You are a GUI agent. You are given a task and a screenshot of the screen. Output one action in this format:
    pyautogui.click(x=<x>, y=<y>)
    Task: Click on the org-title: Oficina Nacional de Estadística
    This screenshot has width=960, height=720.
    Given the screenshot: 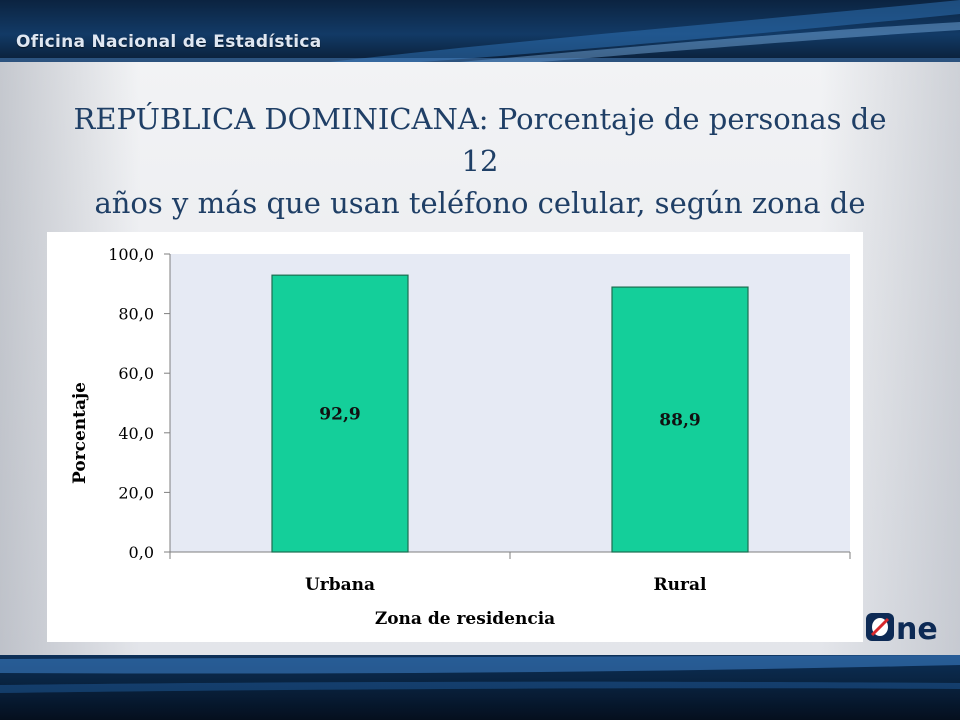 What is the action you would take?
    pyautogui.click(x=169, y=42)
    